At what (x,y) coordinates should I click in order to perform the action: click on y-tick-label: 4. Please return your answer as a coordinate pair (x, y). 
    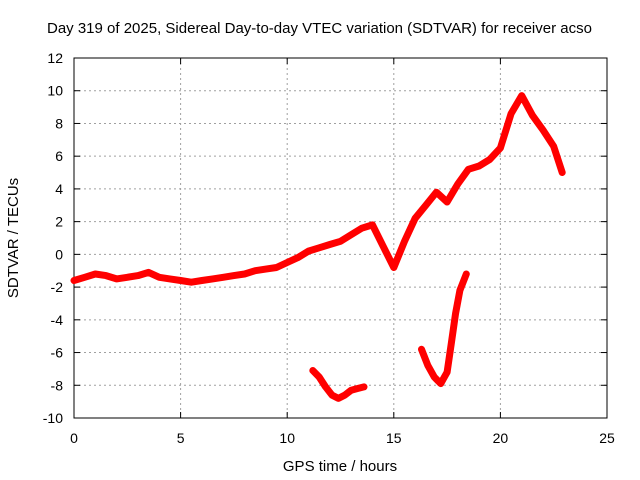
    Looking at the image, I should click on (59, 189).